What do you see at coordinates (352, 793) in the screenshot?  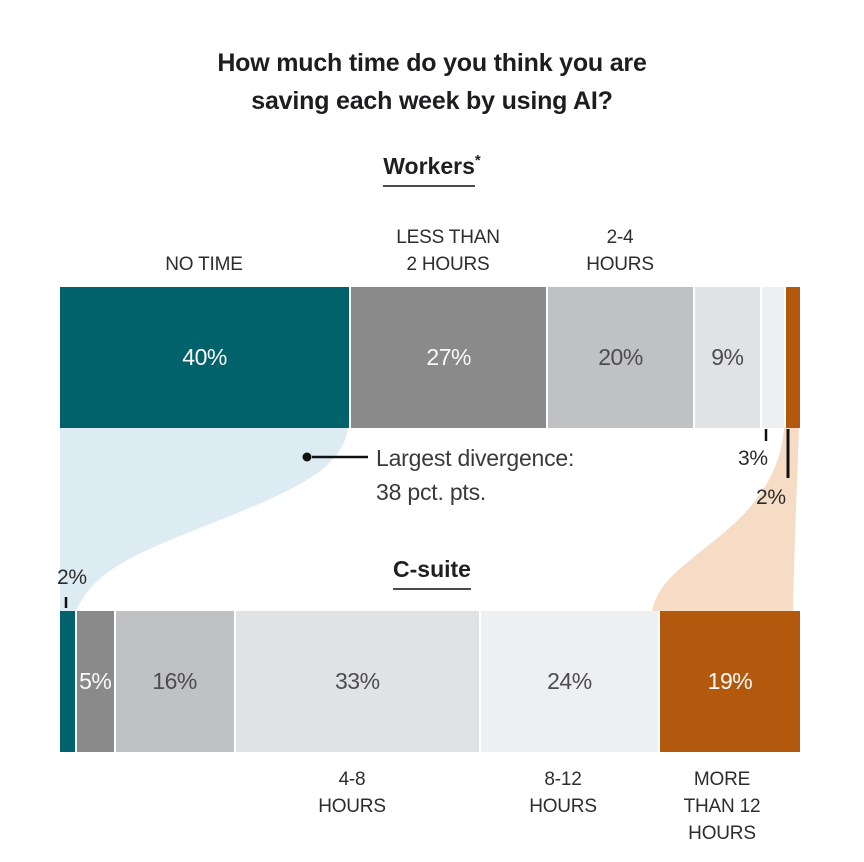 I see `axis-label-4-8-hours: 4-8 HOURS` at bounding box center [352, 793].